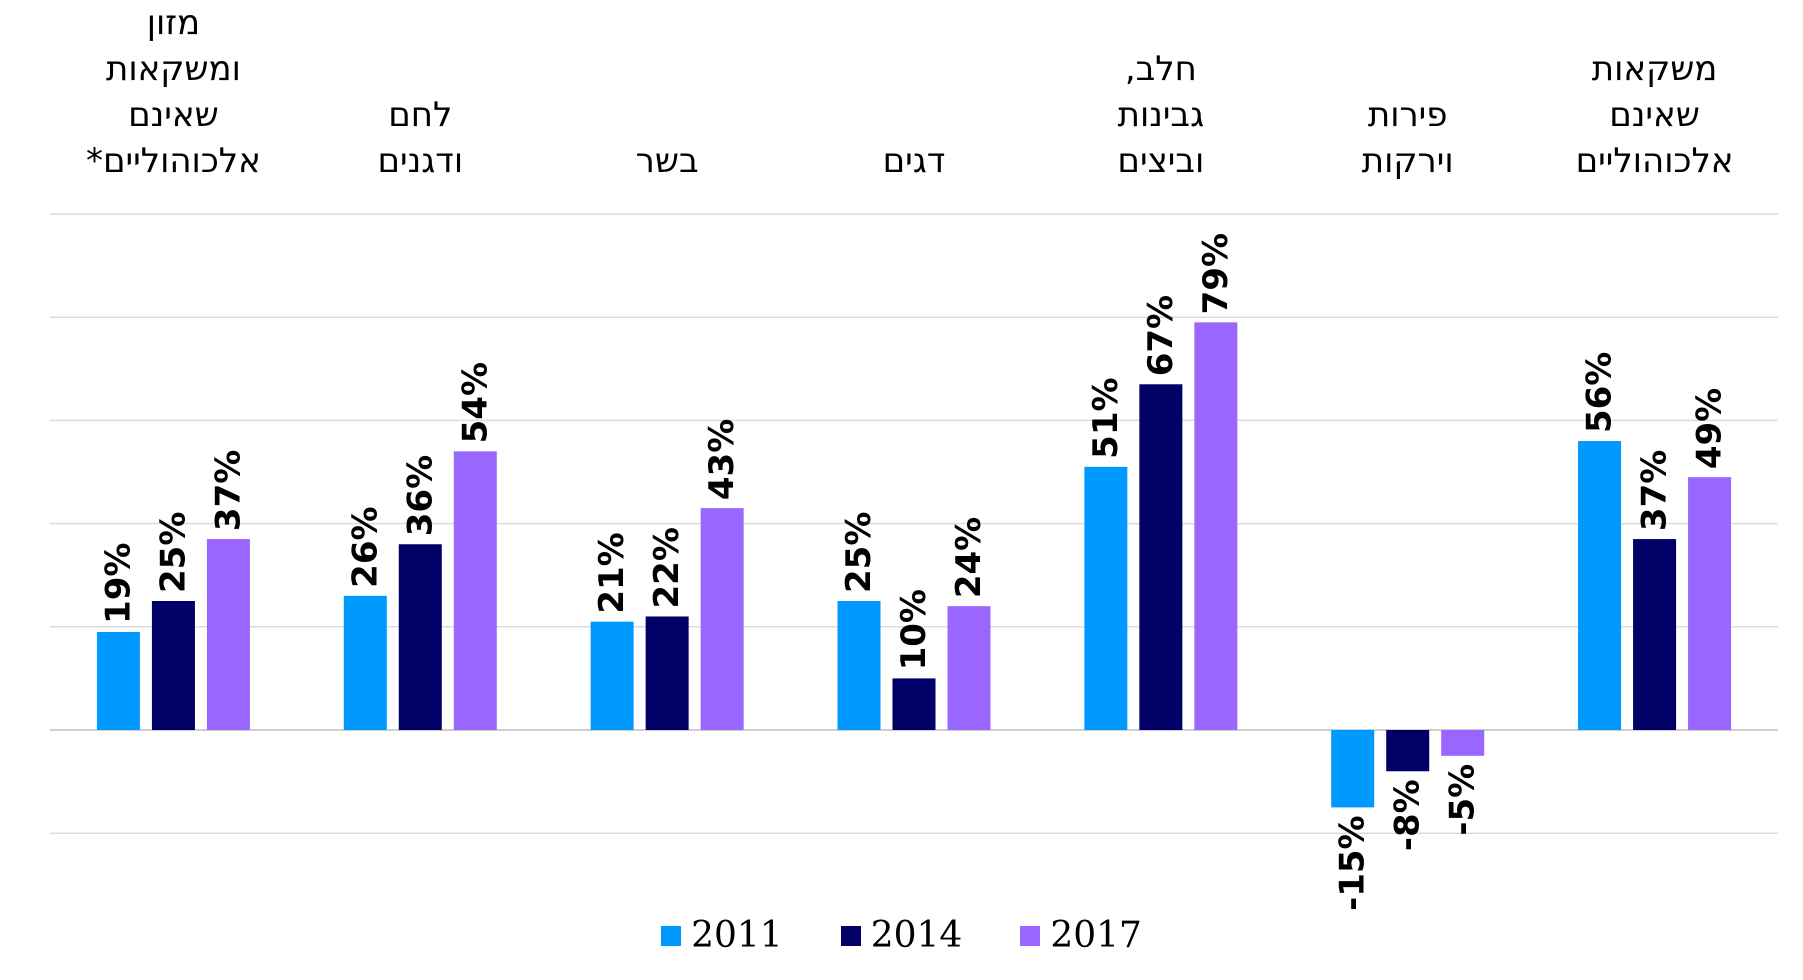 Image resolution: width=1803 pixels, height=980 pixels. Describe the element at coordinates (1353, 863) in the screenshot. I see `value-label-2011-1: -15%` at that location.